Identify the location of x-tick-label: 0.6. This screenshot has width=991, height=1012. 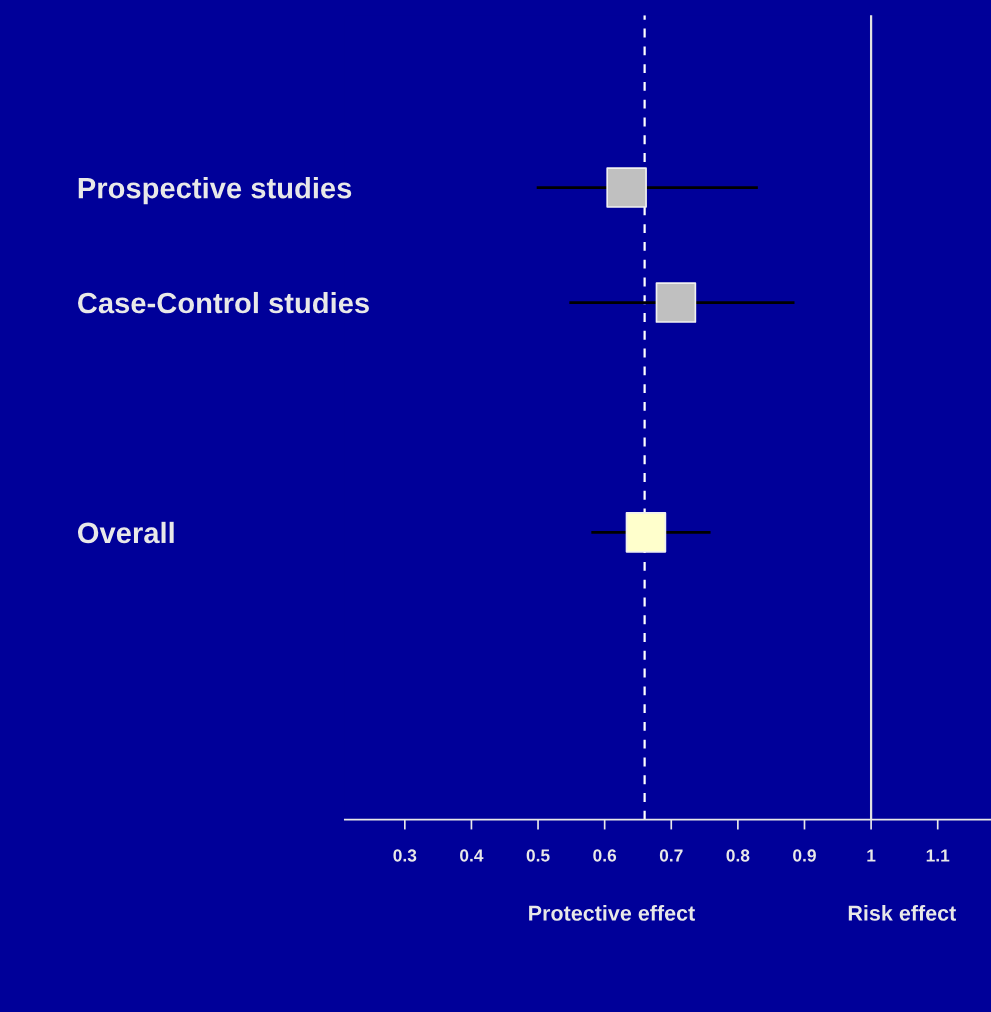
(605, 855).